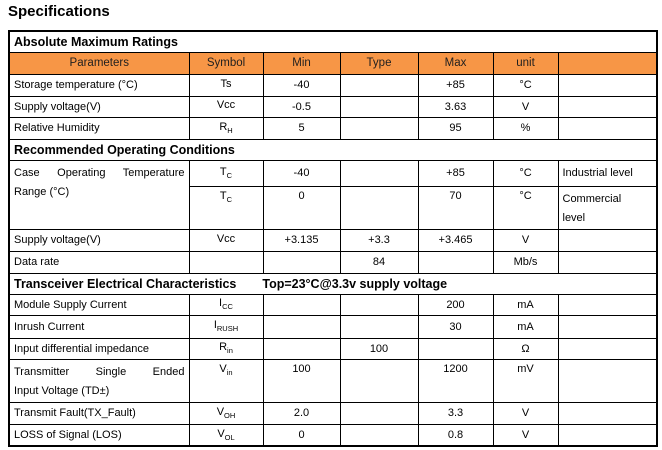  I want to click on unit-cell: mV, so click(525, 380).